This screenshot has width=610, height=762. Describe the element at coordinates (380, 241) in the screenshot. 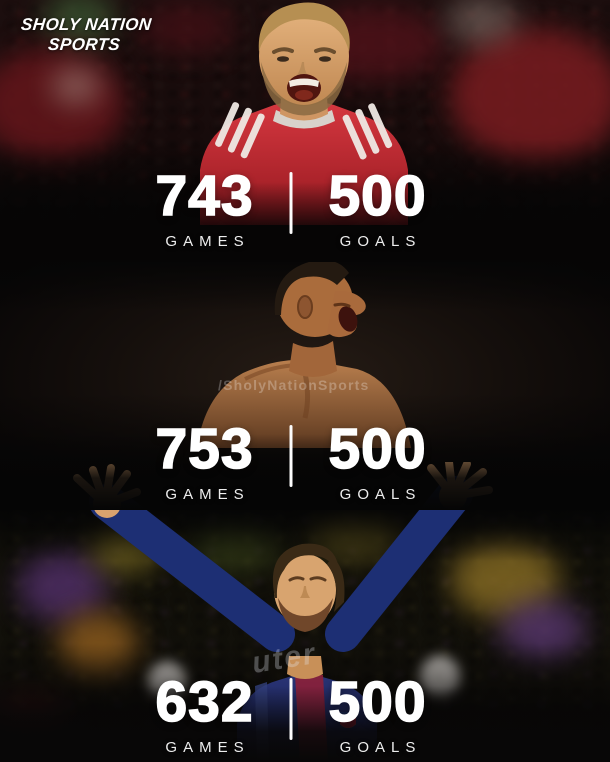

I see `kane-goals-label: GOALS` at that location.